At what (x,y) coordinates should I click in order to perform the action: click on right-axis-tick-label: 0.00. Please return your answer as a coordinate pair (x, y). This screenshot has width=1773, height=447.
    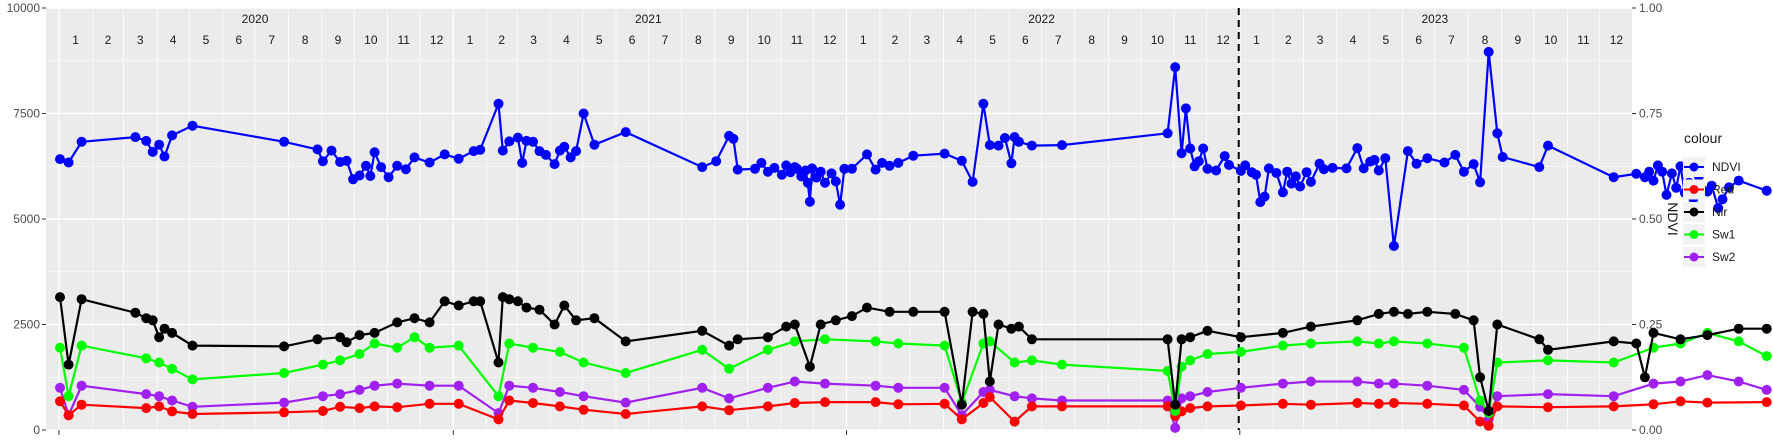
    Looking at the image, I should click on (1651, 430).